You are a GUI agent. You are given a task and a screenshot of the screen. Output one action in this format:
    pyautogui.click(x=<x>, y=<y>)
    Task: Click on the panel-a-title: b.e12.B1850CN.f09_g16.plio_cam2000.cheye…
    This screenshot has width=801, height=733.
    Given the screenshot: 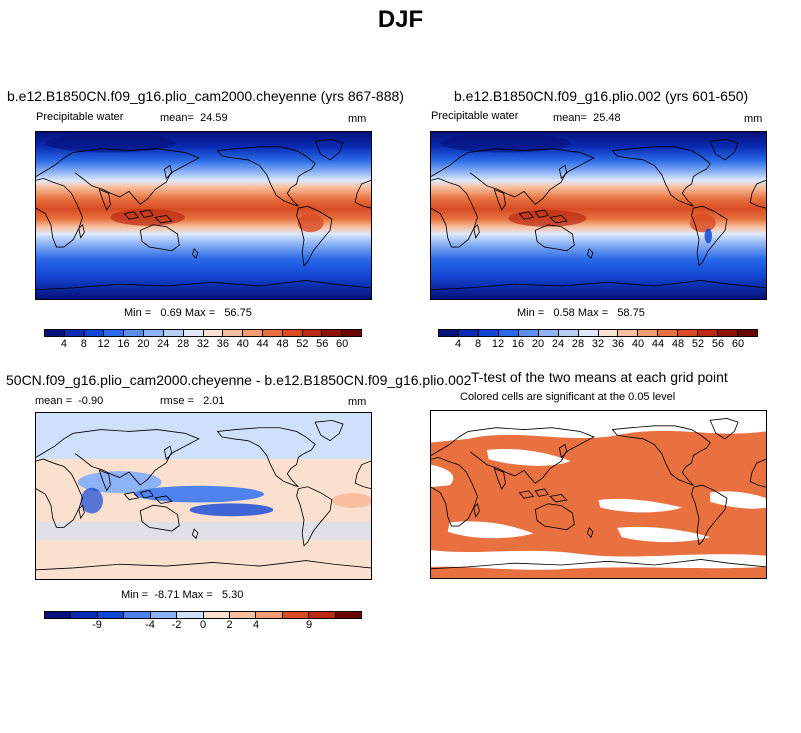 What is the action you would take?
    pyautogui.click(x=205, y=96)
    